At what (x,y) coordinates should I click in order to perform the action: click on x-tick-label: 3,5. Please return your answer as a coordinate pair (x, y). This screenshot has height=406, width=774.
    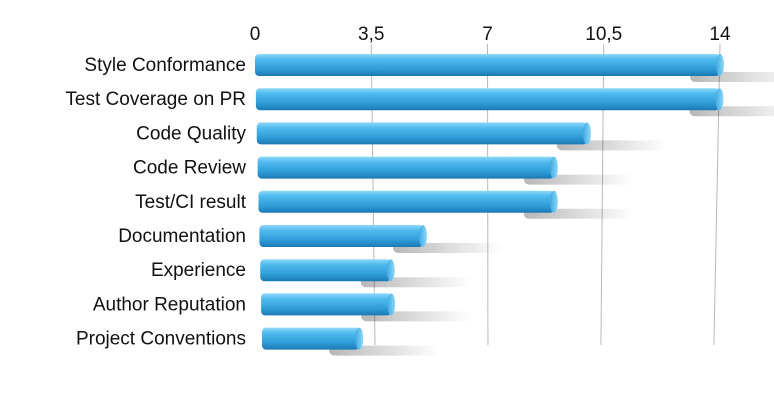
    Looking at the image, I should click on (371, 34).